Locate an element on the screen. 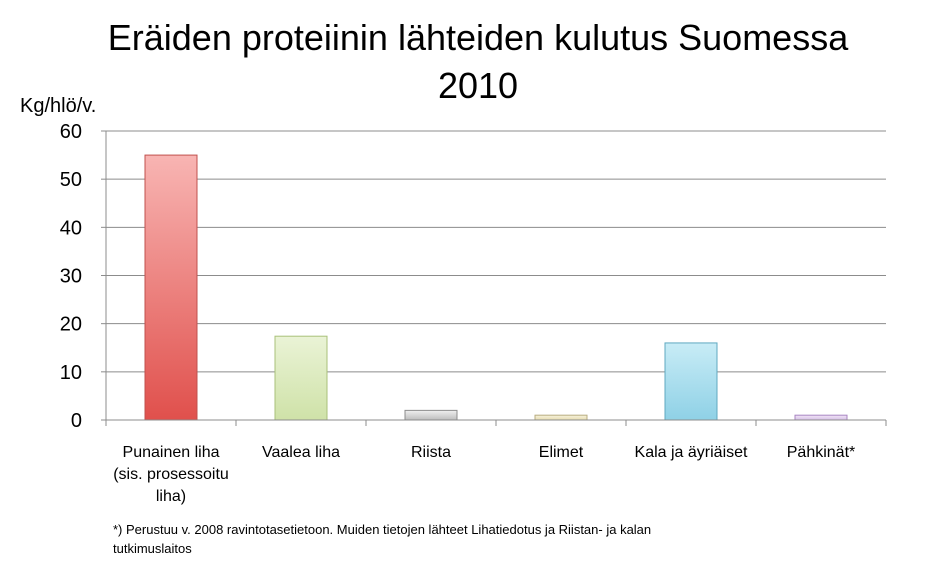 This screenshot has width=937, height=576. x-tick-label: Riista is located at coordinates (431, 452).